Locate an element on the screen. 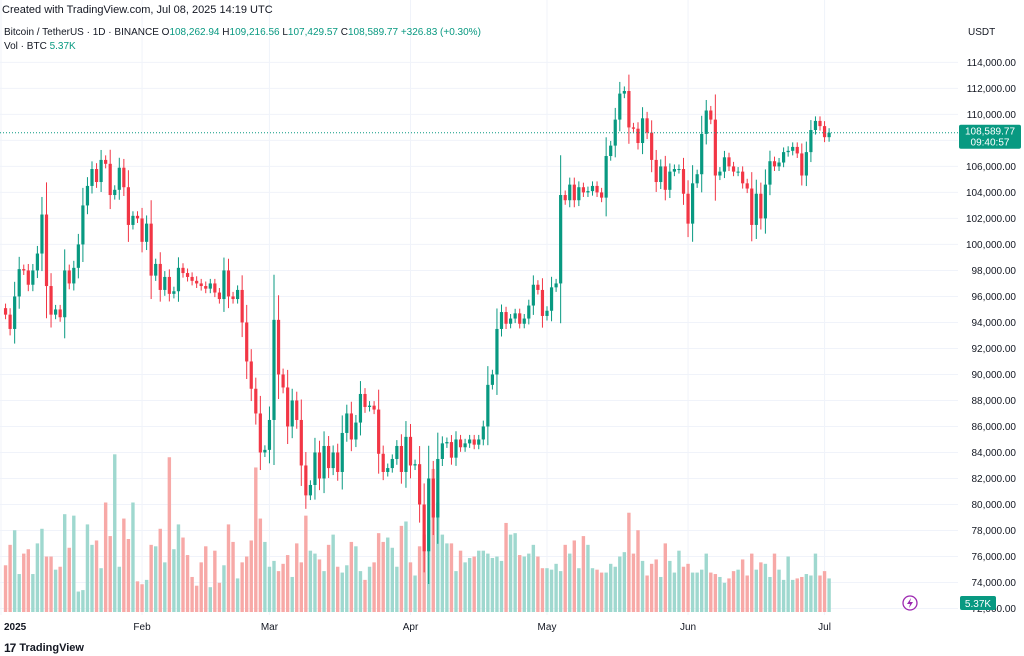 The width and height of the screenshot is (1024, 656). price-tick-label: 112,000.00 is located at coordinates (992, 89).